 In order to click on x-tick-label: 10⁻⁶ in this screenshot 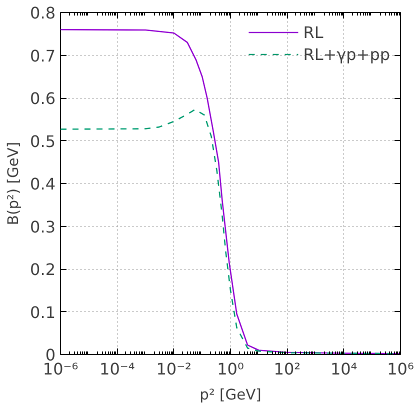, I will do `click(60, 369)`.